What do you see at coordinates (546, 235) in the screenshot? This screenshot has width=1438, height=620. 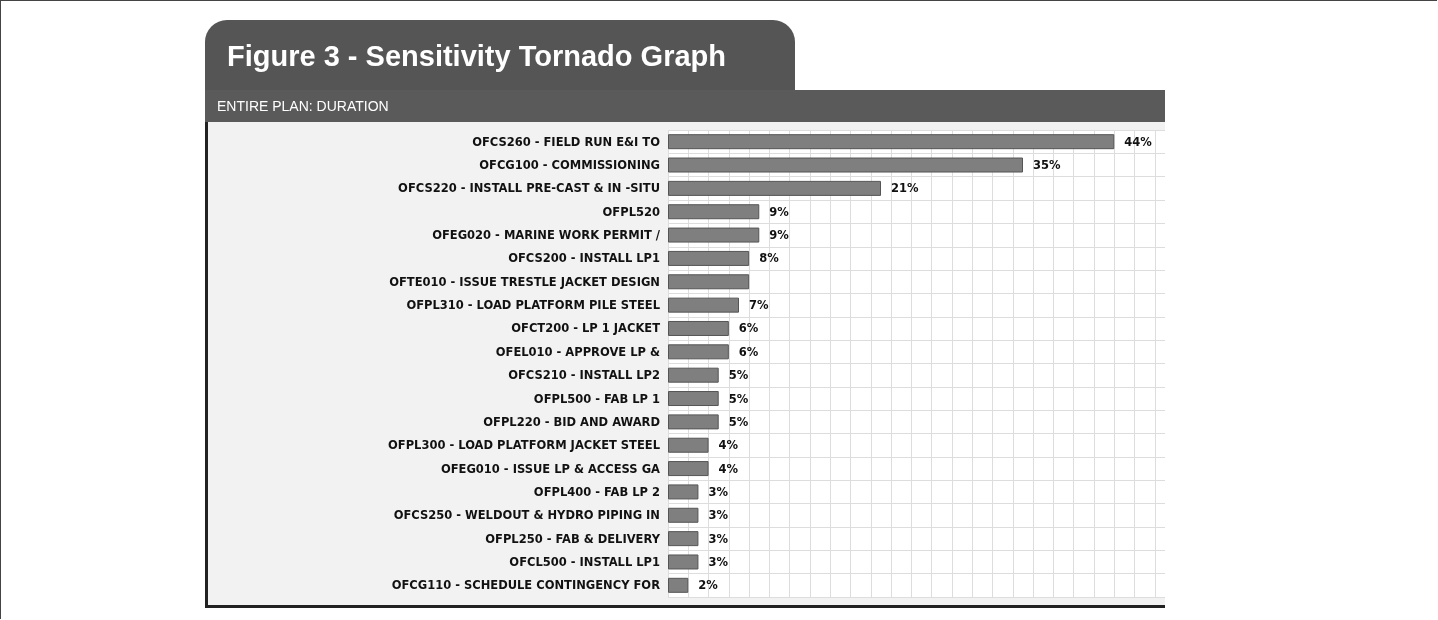 I see `y-tick-label: OFEG020 - MARINE WORK PERMIT /` at bounding box center [546, 235].